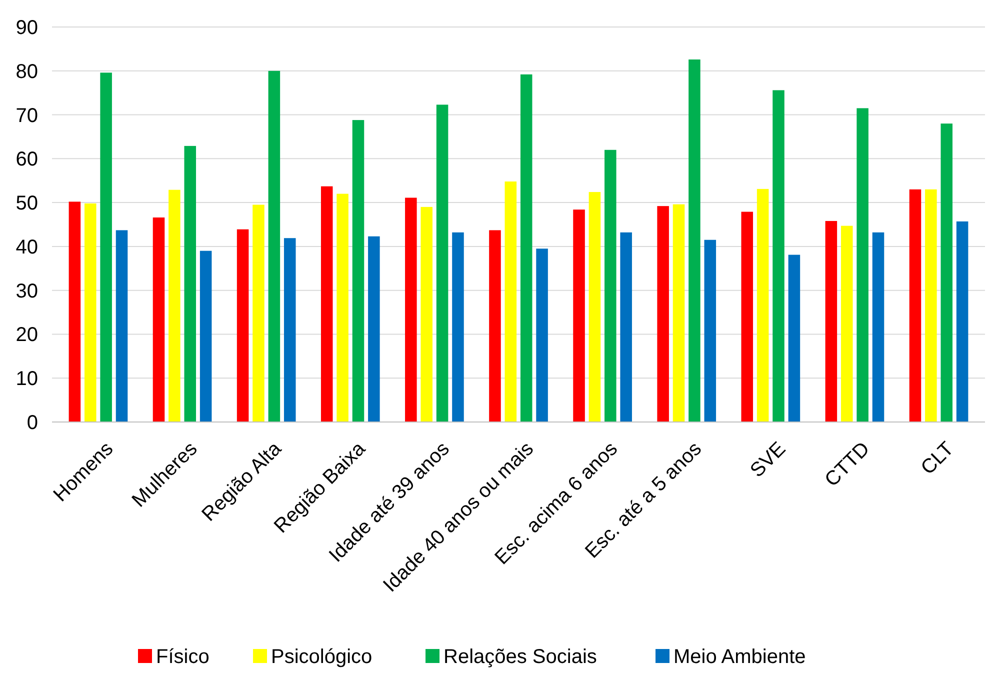 The image size is (989, 675). Describe the element at coordinates (27, 115) in the screenshot. I see `y-tick-label: 70` at that location.